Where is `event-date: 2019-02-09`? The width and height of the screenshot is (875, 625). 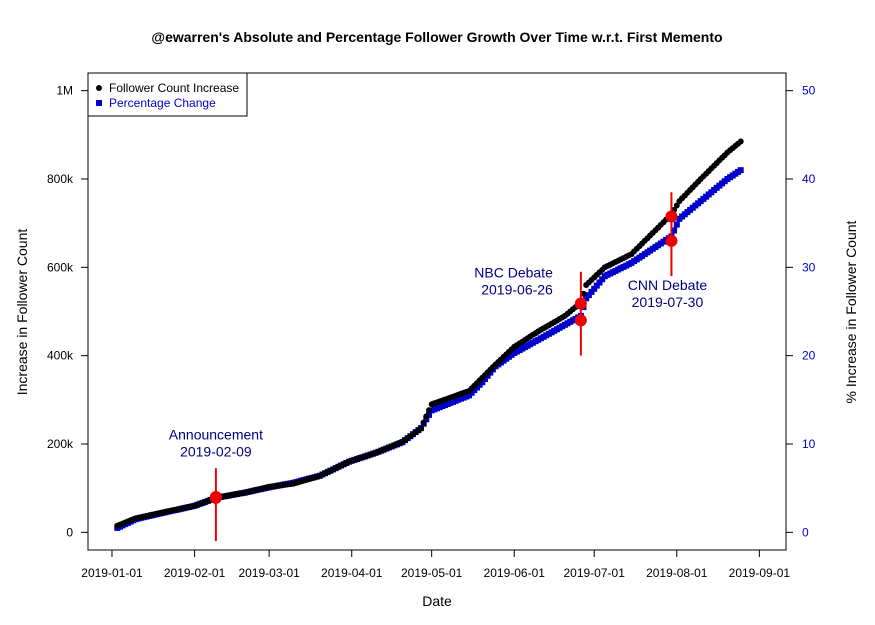
event-date: 2019-02-09 is located at coordinates (216, 451).